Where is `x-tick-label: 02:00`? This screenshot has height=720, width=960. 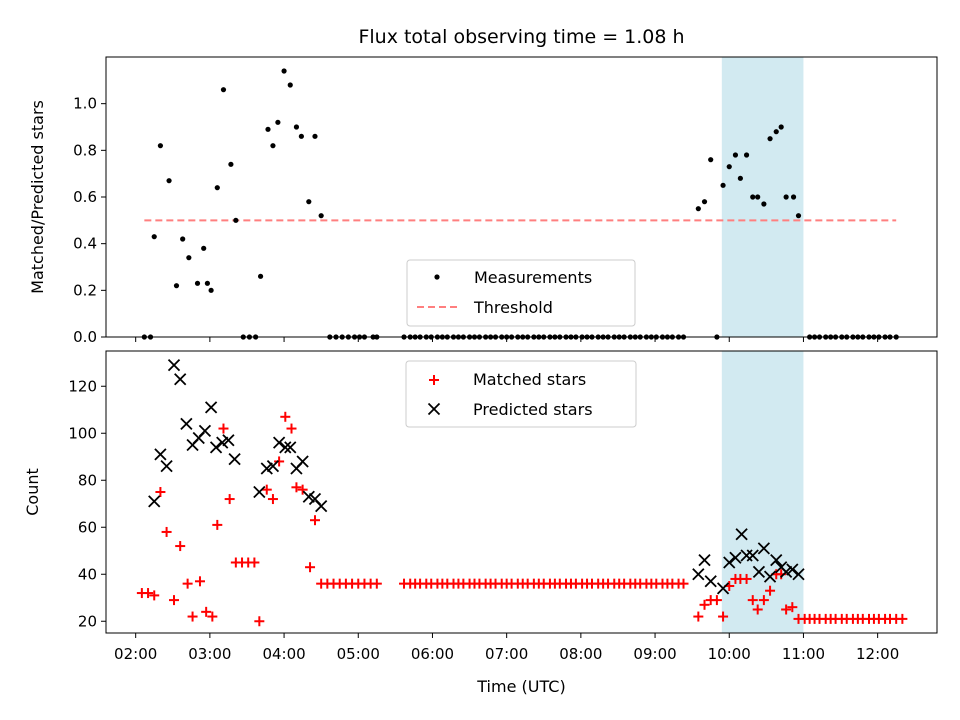 x-tick-label: 02:00 is located at coordinates (135, 654).